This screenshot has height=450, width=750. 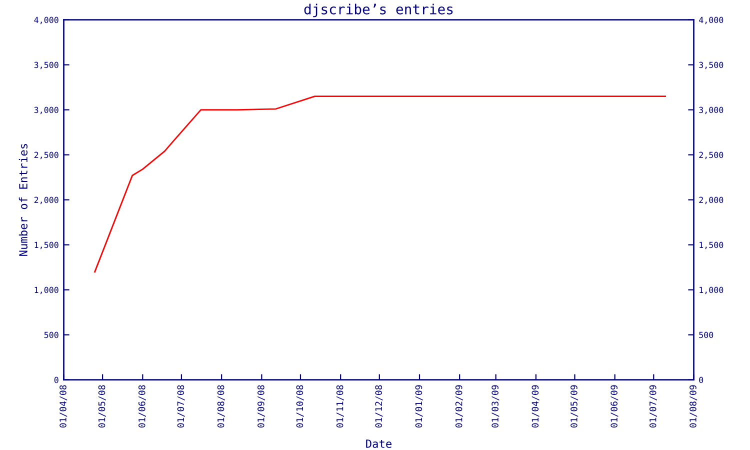 I want to click on y2-tick-label: 2,500, so click(x=711, y=156).